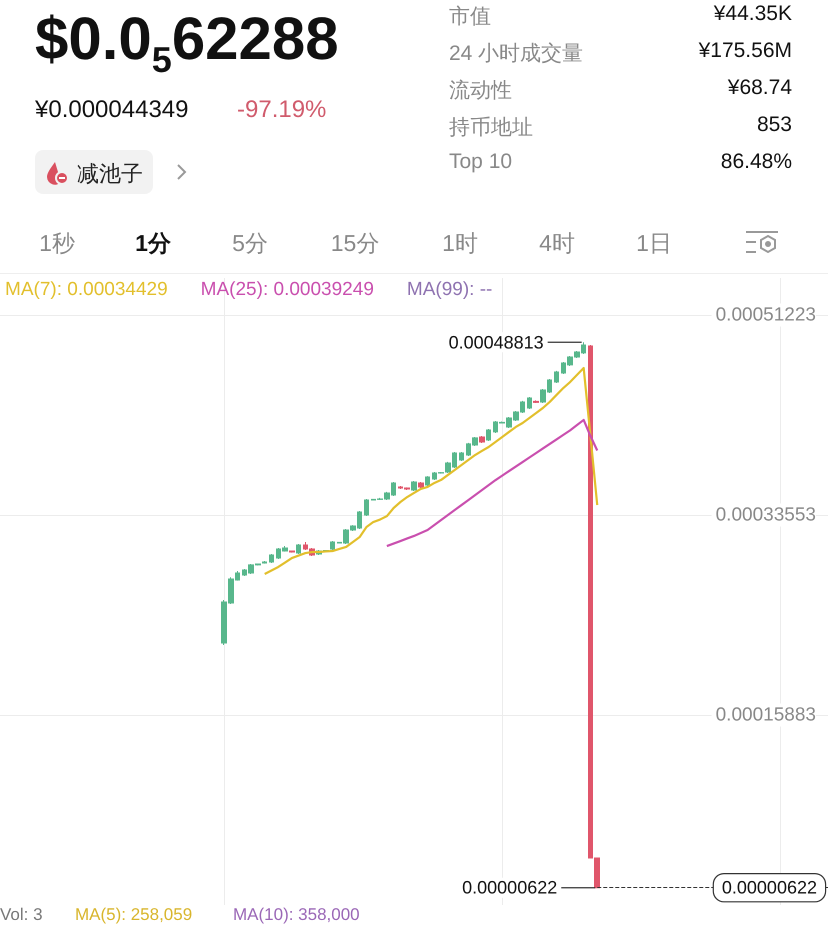 The width and height of the screenshot is (828, 925). What do you see at coordinates (510, 888) in the screenshot?
I see `annotation: 0.00000622` at bounding box center [510, 888].